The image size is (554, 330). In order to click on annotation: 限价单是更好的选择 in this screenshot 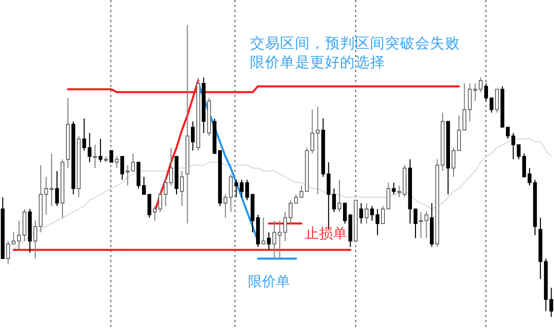, I will do `click(317, 62)`.